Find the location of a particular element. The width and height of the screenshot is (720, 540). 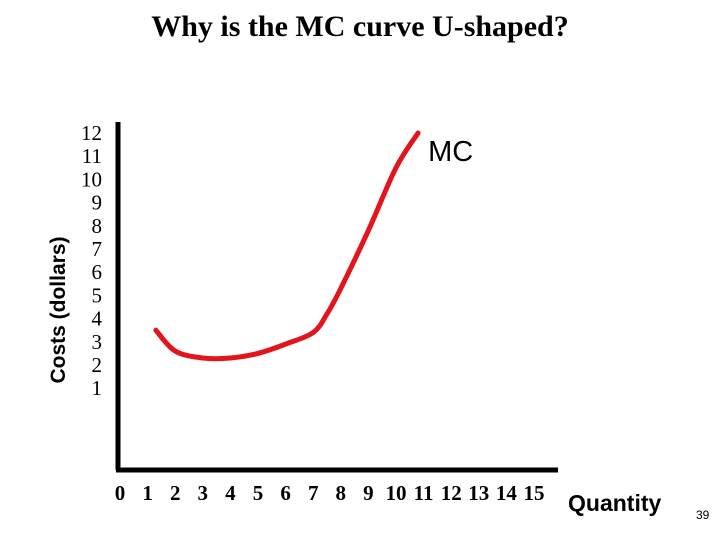

x-tick-label: 0 is located at coordinates (120, 493).